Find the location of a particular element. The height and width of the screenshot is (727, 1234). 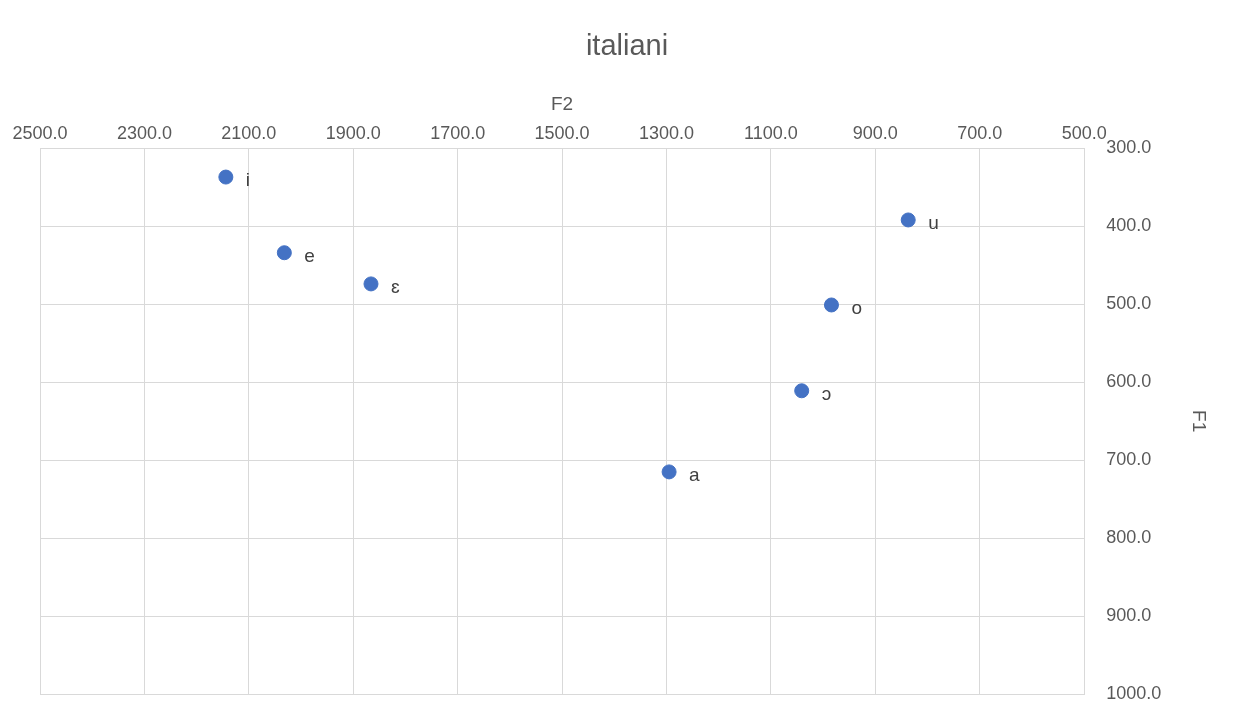

x-tick-label: 1700.0 is located at coordinates (458, 133).